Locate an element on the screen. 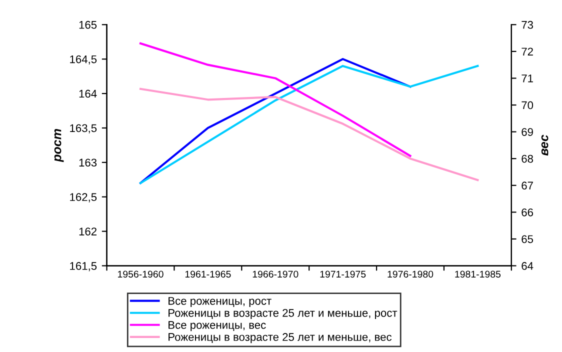 This screenshot has width=562, height=352. y-tick-label: 165 is located at coordinates (88, 24).